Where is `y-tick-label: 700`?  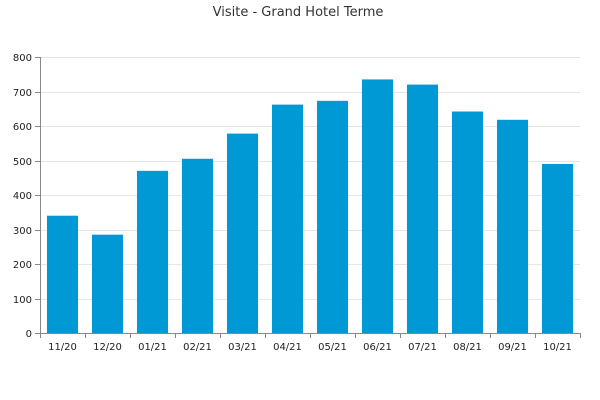 y-tick-label: 700 is located at coordinates (22, 93).